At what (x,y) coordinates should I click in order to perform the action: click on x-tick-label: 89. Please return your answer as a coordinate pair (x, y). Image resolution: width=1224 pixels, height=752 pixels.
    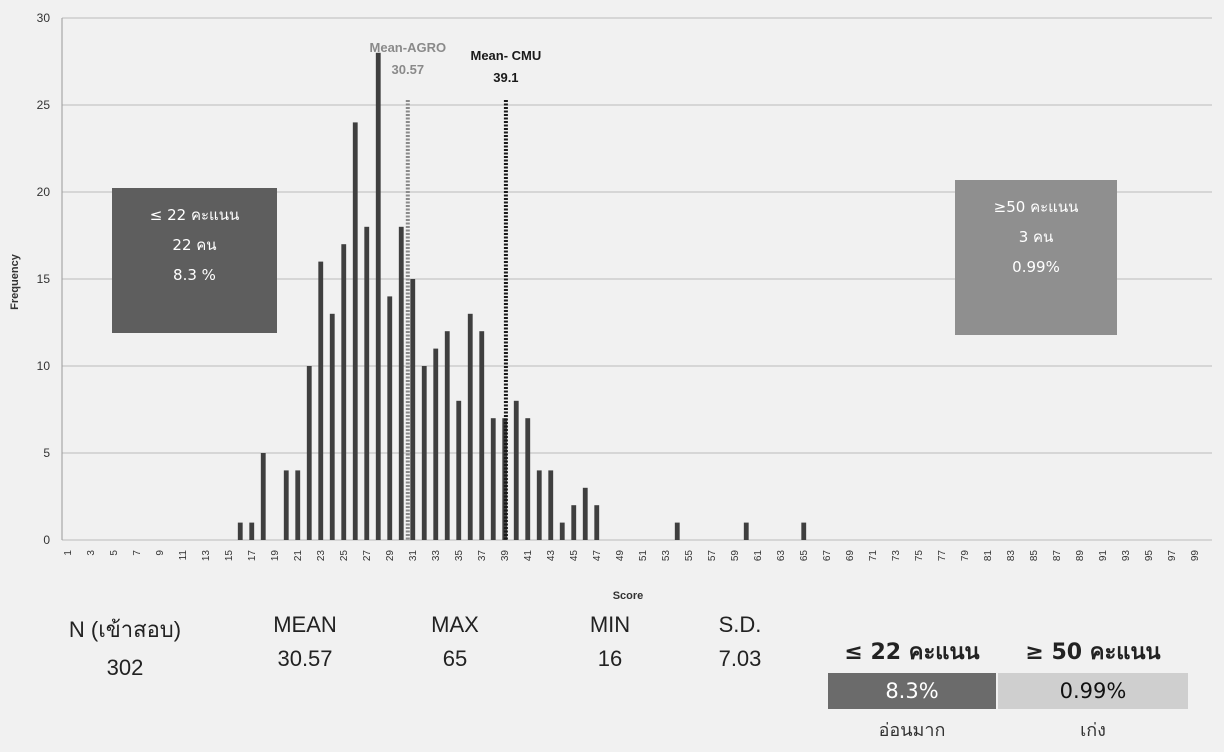
    Looking at the image, I should click on (1080, 556).